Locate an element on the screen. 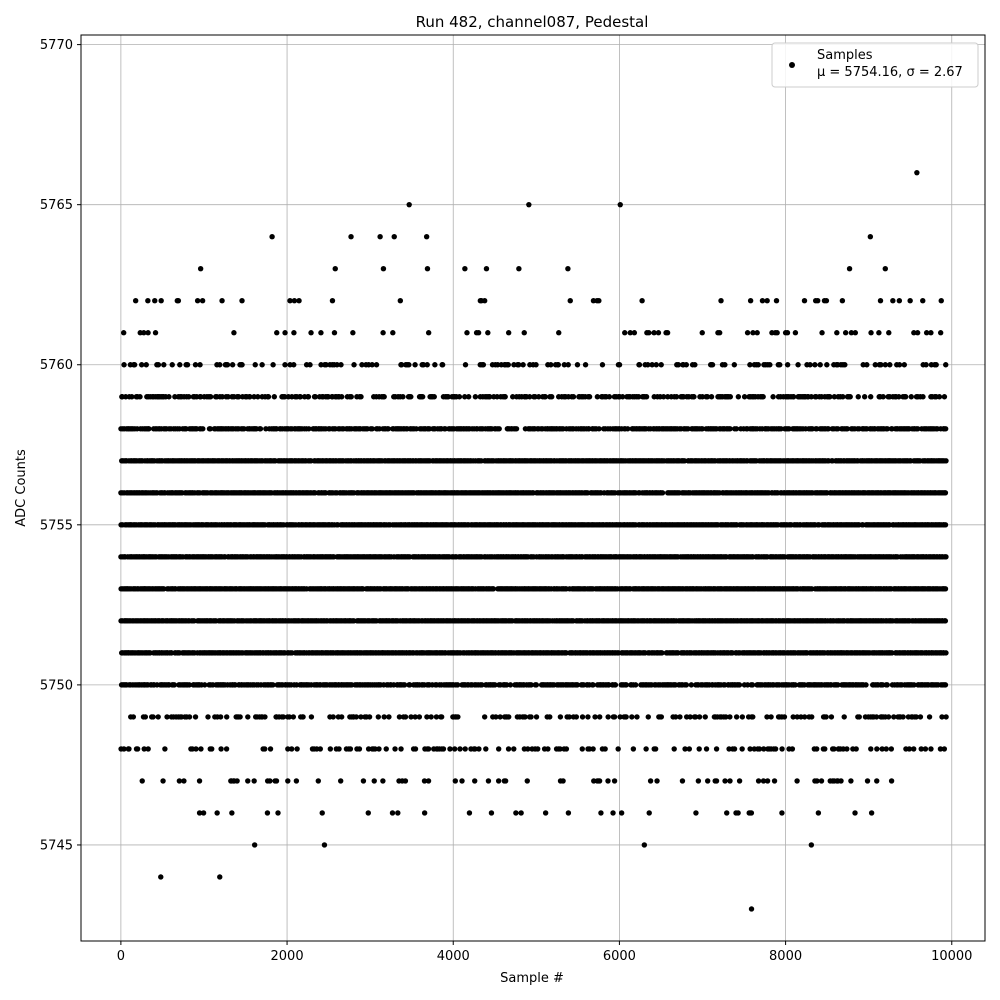  chart-title: Run 482, channel087, Pedestal is located at coordinates (532, 22).